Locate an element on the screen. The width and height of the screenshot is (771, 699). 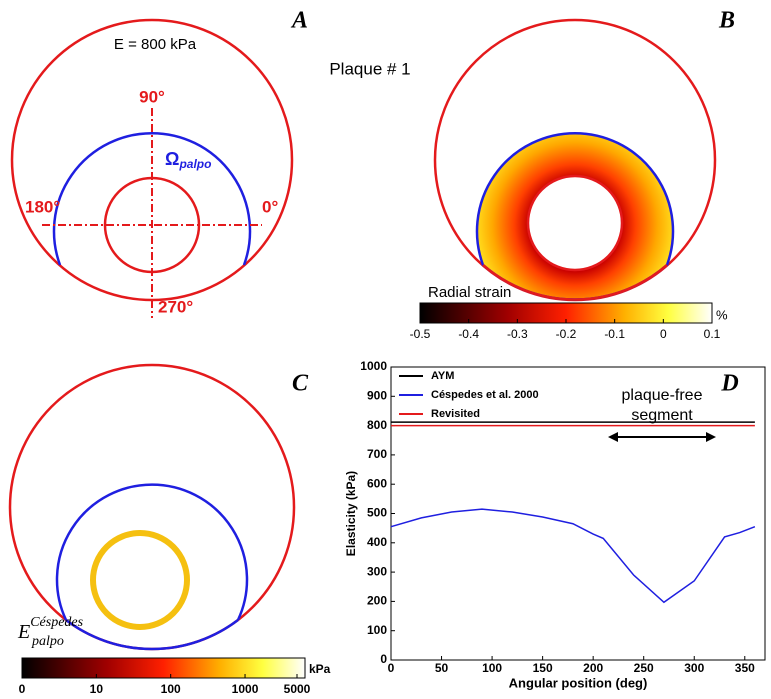
colorbar-tick-label: -0.2 is located at coordinates (566, 334).